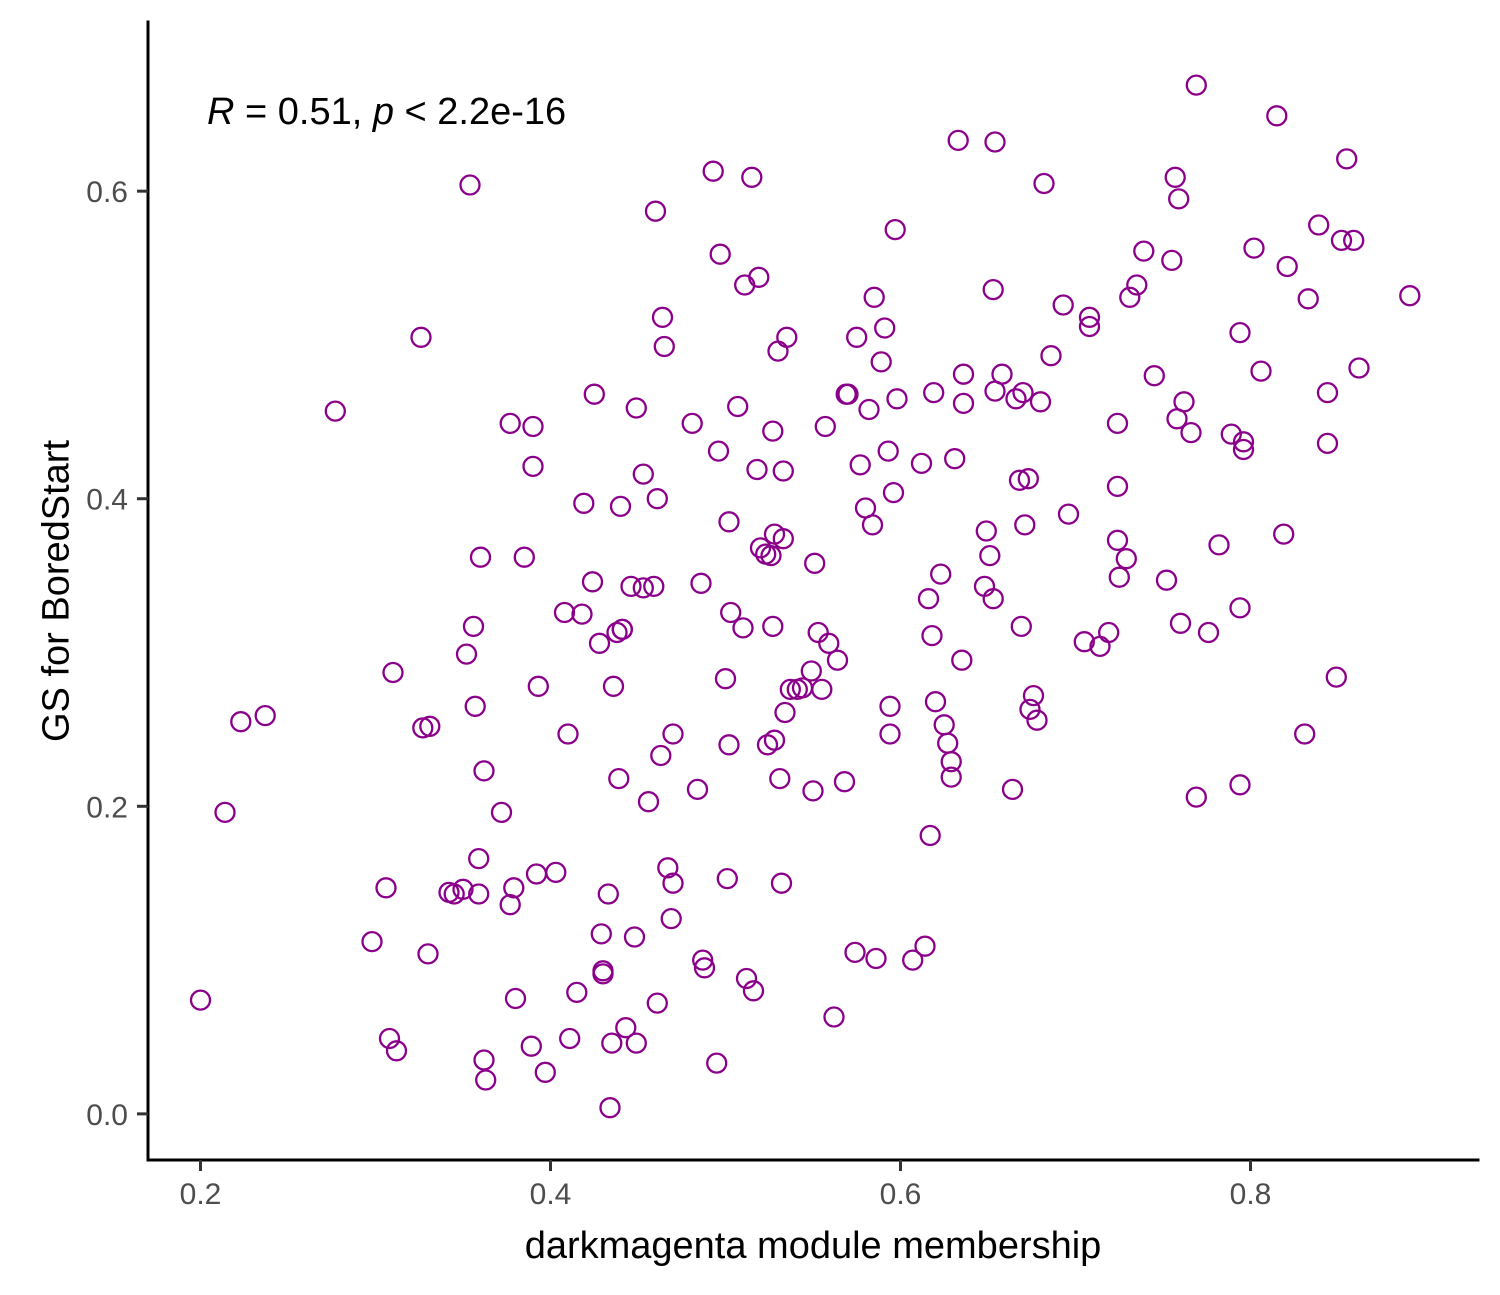 This screenshot has height=1295, width=1500. I want to click on y-axis-title: GS for BoredStart, so click(56, 591).